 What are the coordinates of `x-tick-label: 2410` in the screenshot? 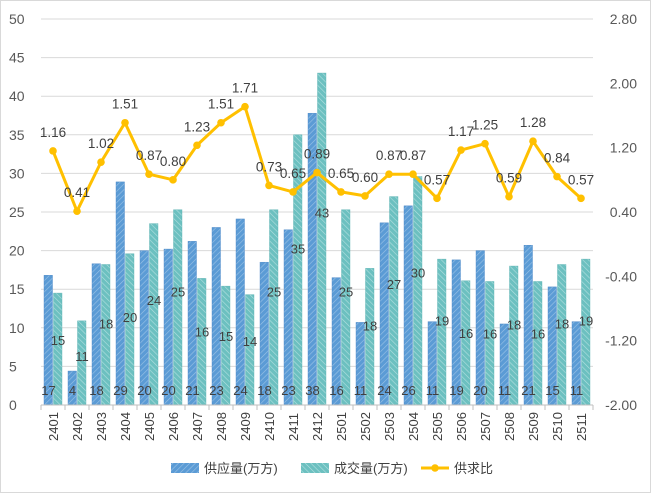 It's located at (269, 426).